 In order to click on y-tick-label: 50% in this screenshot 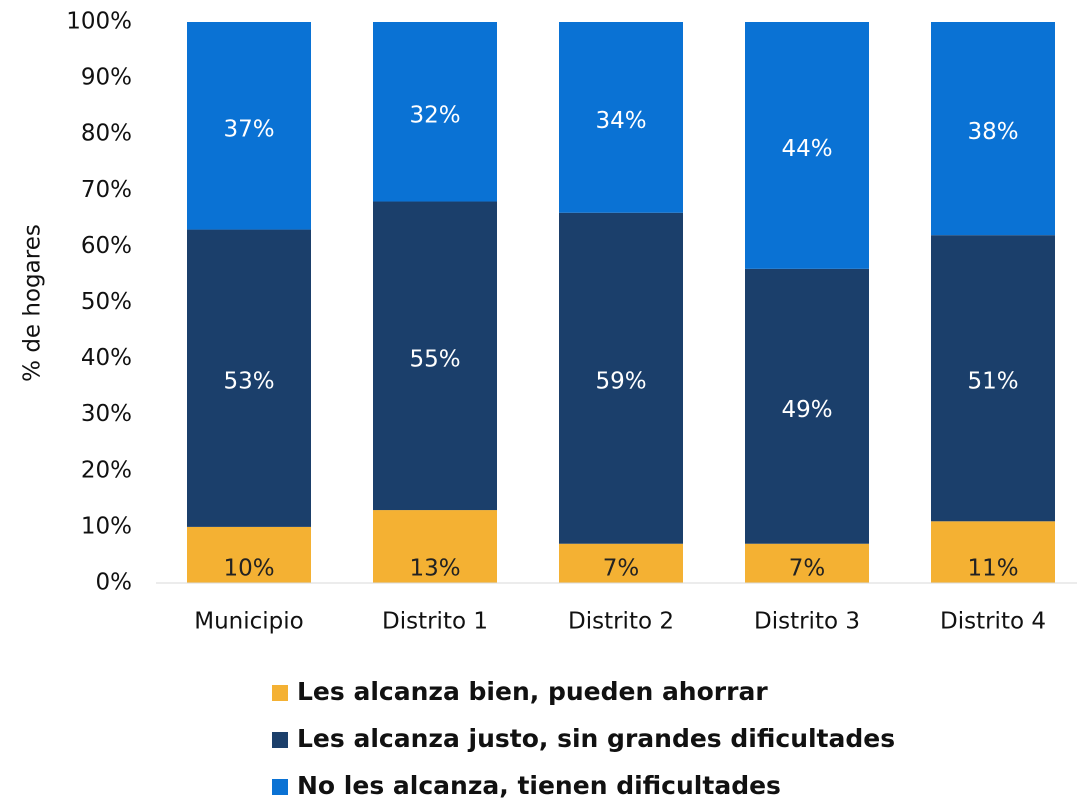, I will do `click(106, 302)`.